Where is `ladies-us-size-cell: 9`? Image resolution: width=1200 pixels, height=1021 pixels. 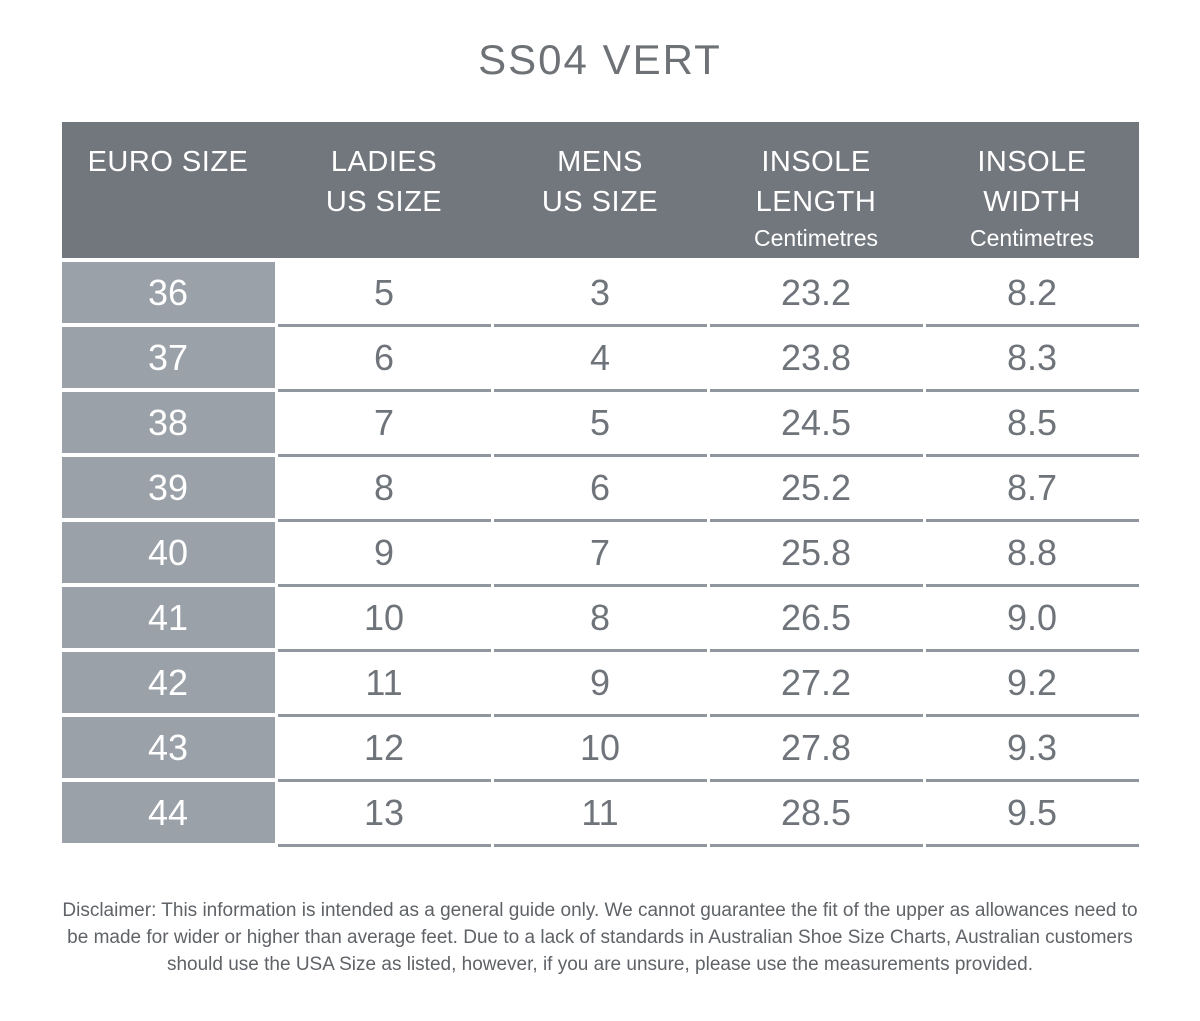
ladies-us-size-cell: 9 is located at coordinates (384, 554).